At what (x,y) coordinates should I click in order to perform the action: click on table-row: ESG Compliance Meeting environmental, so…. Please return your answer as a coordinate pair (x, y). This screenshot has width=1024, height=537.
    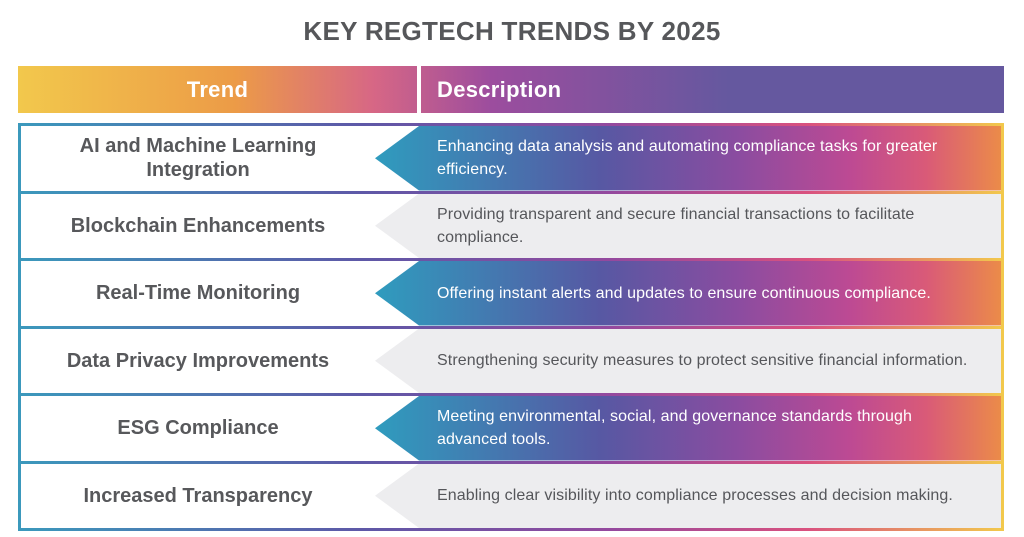
    Looking at the image, I should click on (511, 428).